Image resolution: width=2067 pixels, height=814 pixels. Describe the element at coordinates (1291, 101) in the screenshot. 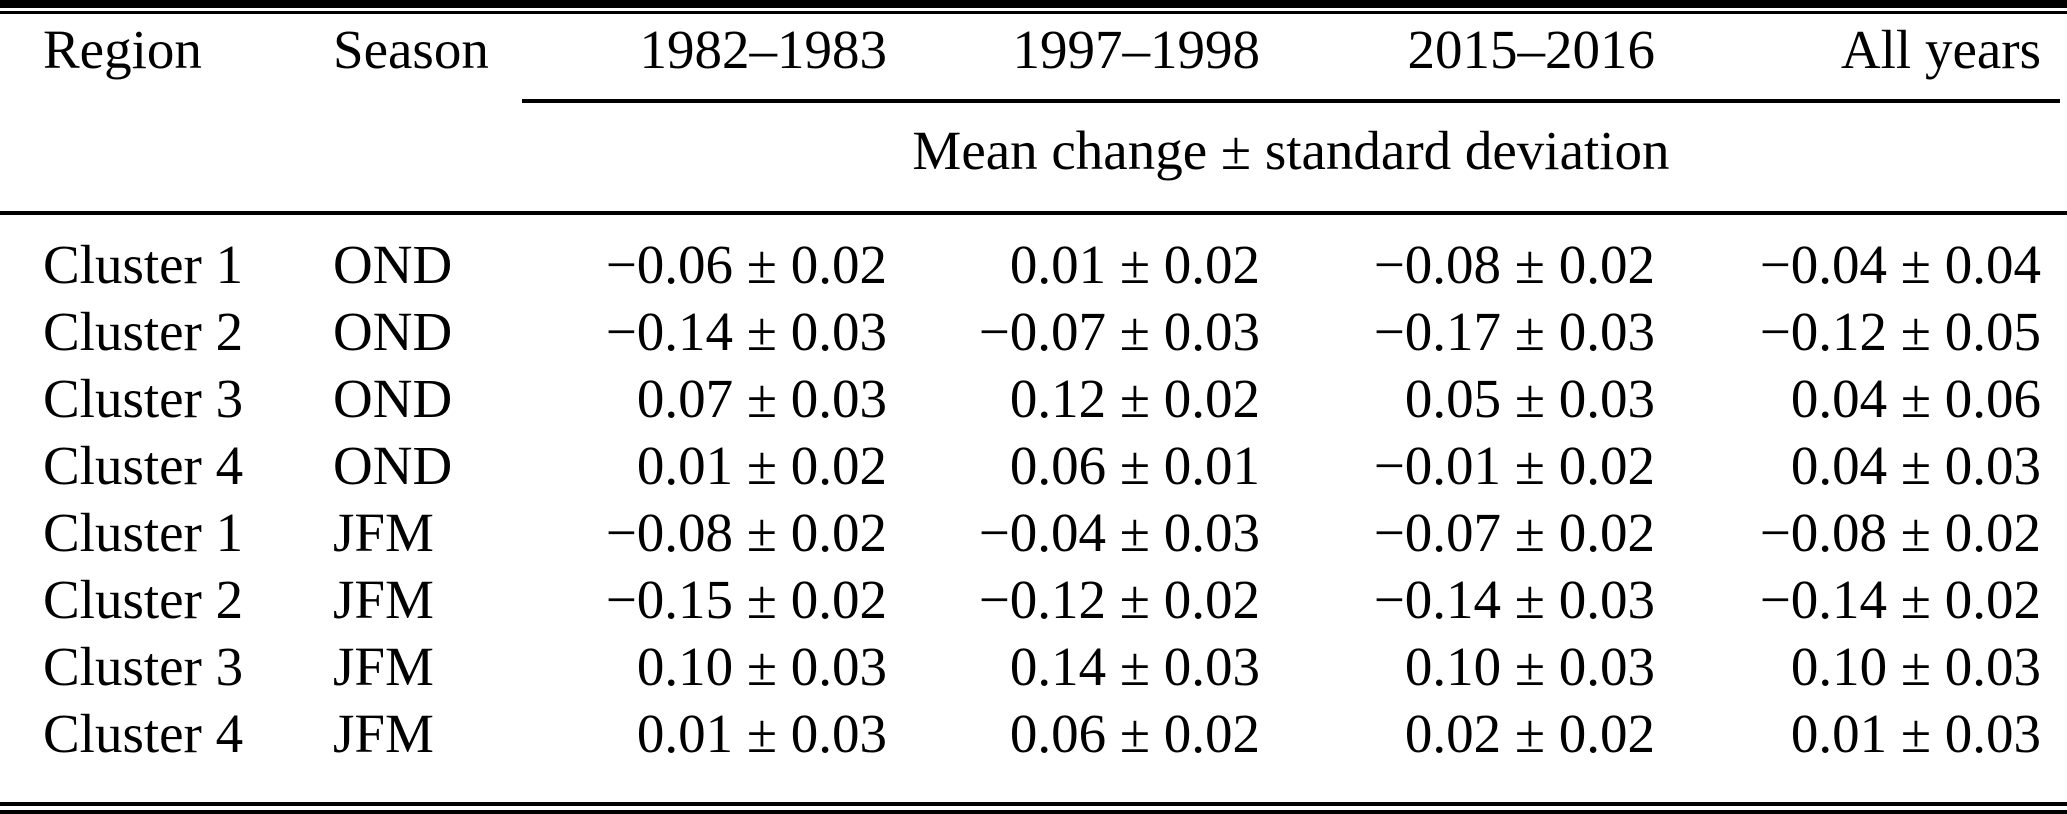

I see `year-columns-underline-rule` at that location.